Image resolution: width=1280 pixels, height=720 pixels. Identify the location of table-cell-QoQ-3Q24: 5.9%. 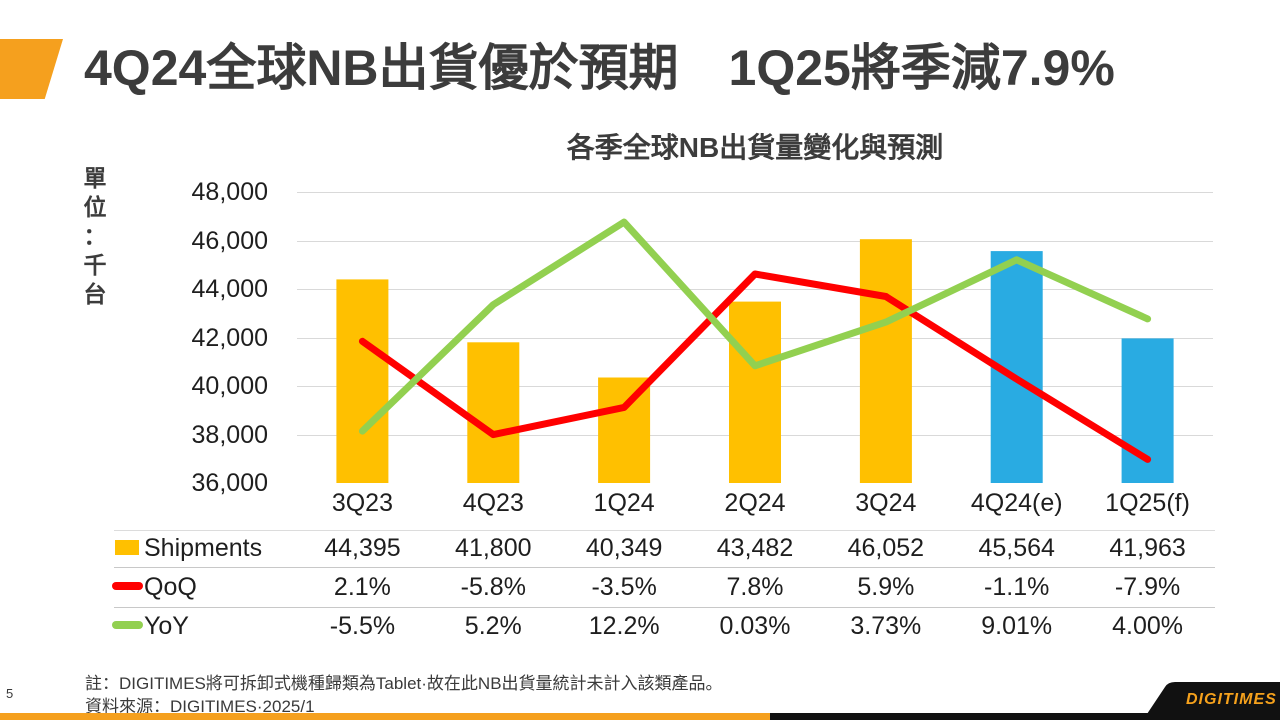
(886, 587).